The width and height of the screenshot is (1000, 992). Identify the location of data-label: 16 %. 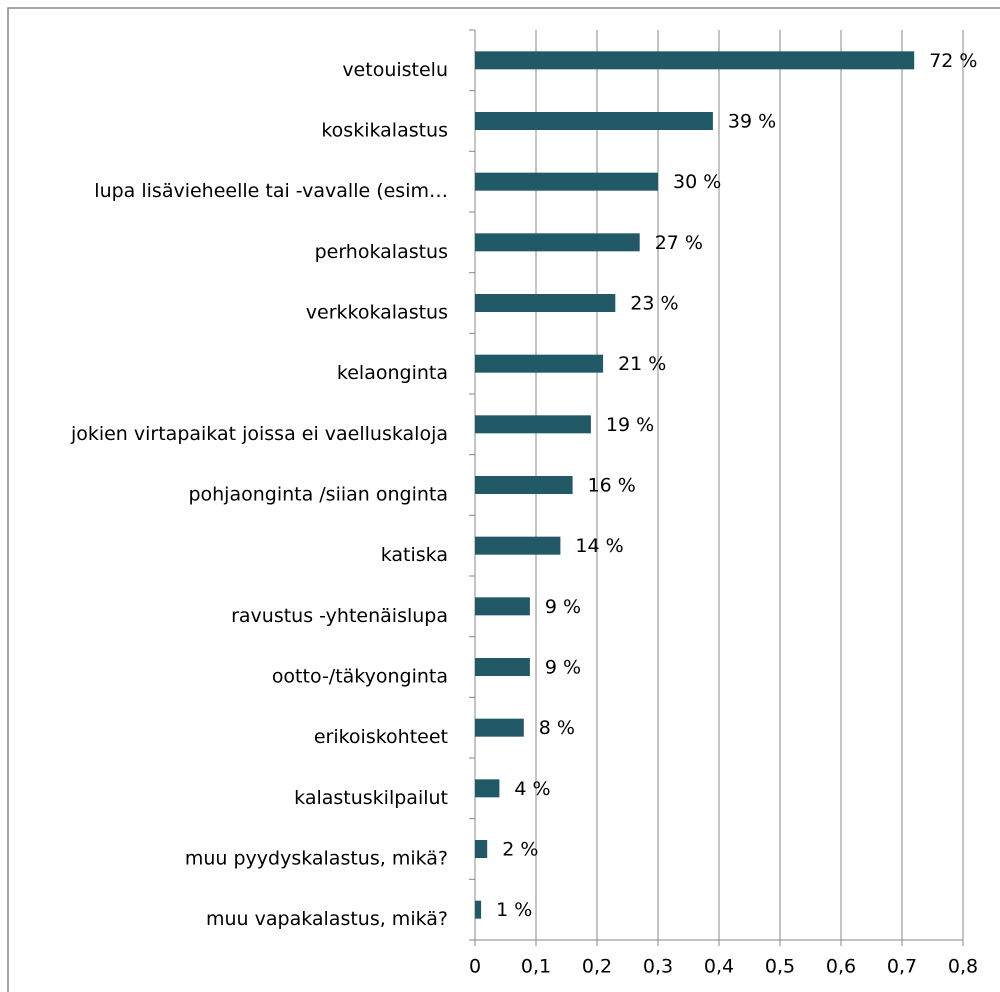
(612, 486).